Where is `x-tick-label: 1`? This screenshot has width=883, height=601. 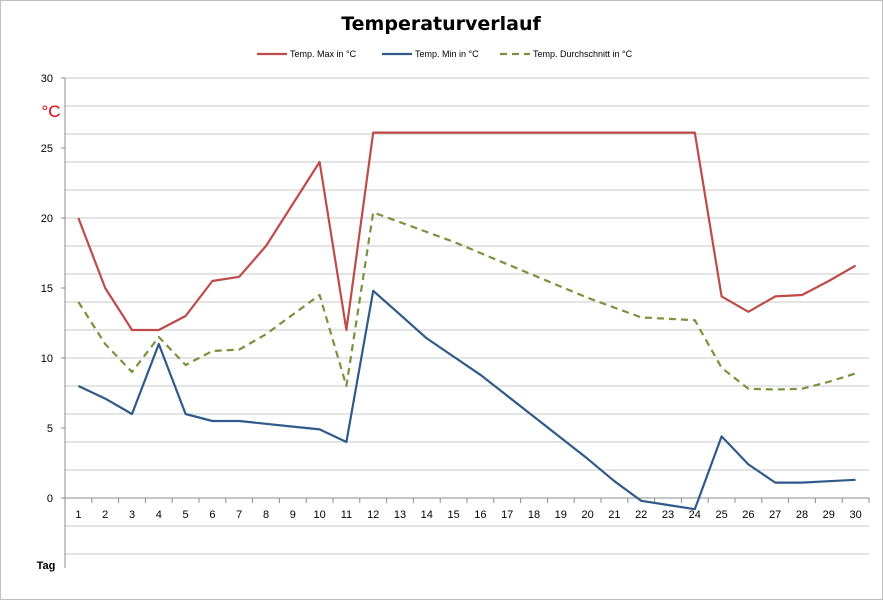 x-tick-label: 1 is located at coordinates (78, 515).